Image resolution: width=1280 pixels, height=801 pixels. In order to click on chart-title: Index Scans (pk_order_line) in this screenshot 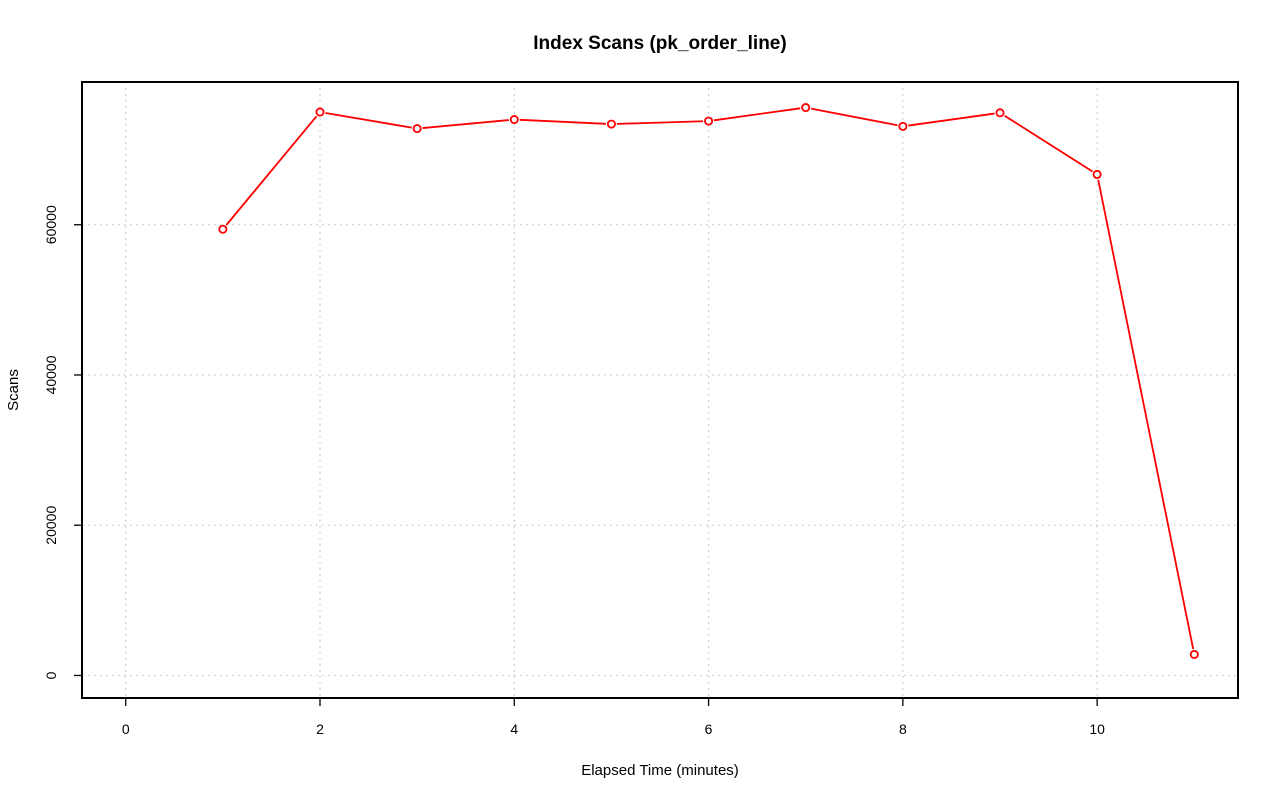, I will do `click(659, 43)`.